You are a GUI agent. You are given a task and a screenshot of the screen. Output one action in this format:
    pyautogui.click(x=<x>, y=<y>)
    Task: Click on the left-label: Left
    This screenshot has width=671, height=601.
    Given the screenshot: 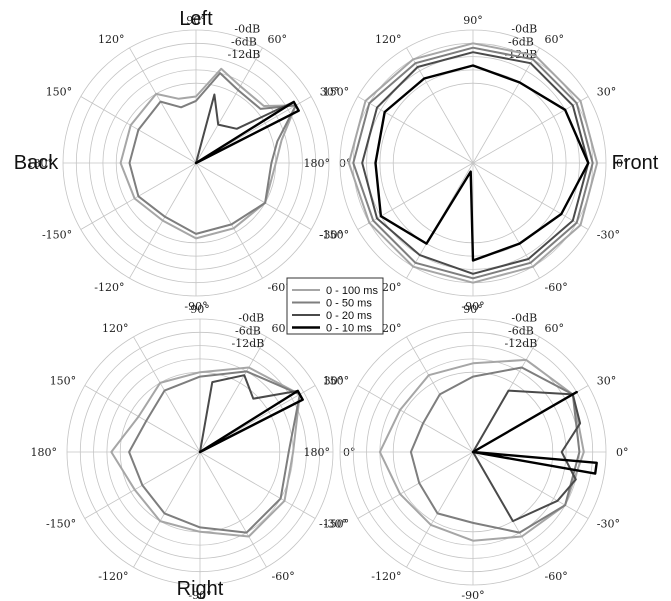 What is the action you would take?
    pyautogui.click(x=196, y=19)
    